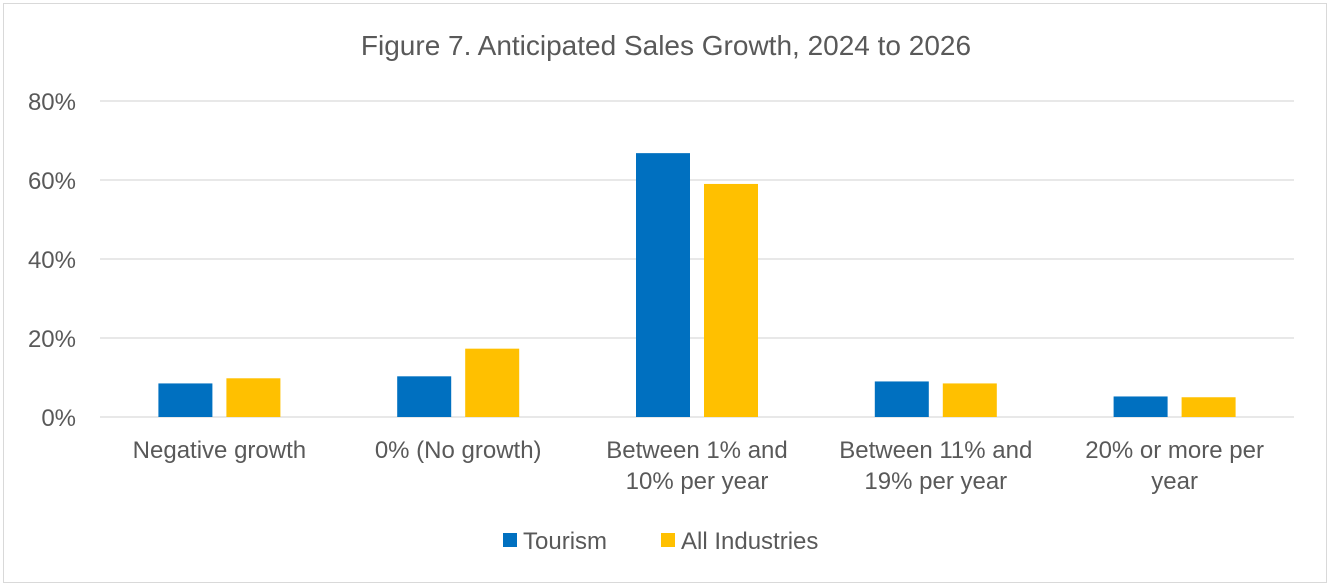 The image size is (1332, 587). Describe the element at coordinates (696, 450) in the screenshot. I see `x-category-label-line: Between 1% and` at that location.